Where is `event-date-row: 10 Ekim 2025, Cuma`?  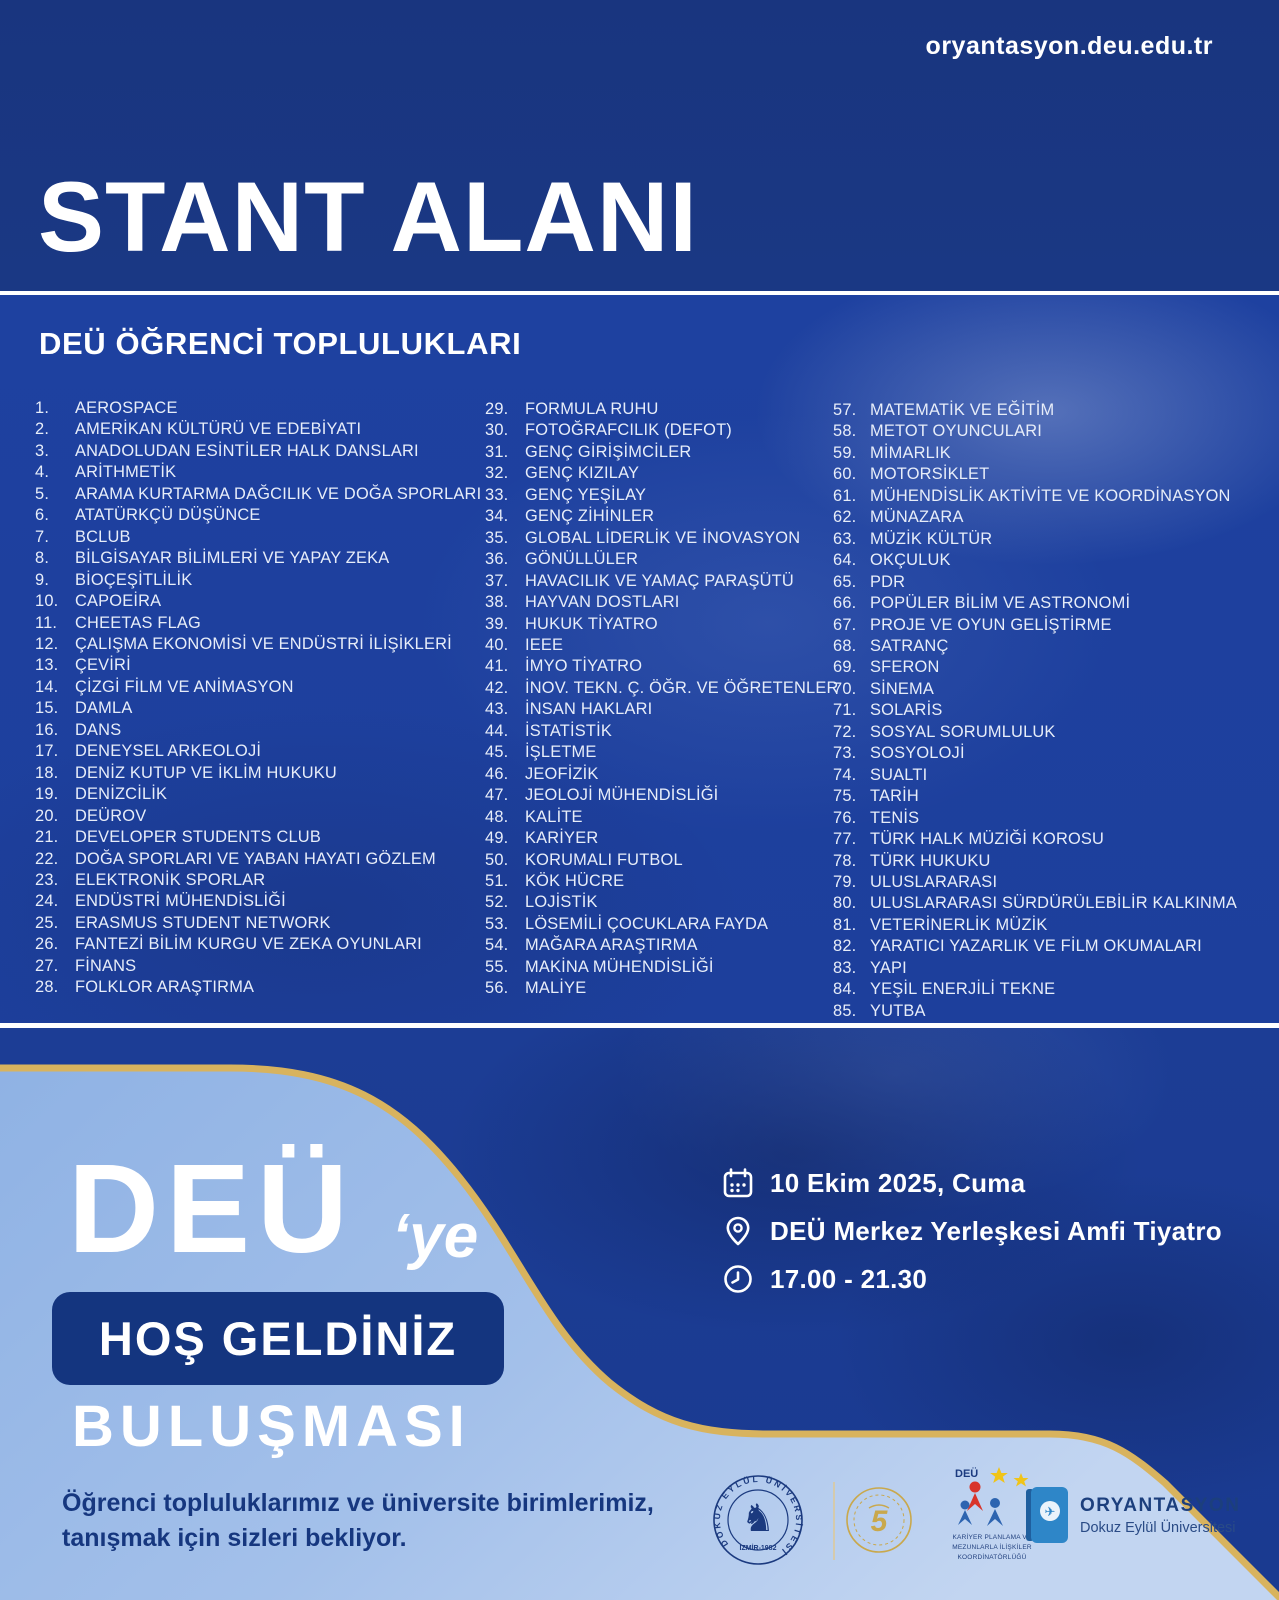
event-date-row: 10 Ekim 2025, Cuma is located at coordinates (972, 1183).